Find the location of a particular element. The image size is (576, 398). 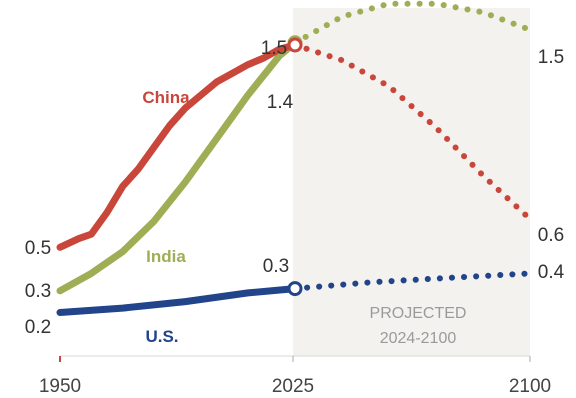

china-start-label: 0.5 is located at coordinates (38, 248).